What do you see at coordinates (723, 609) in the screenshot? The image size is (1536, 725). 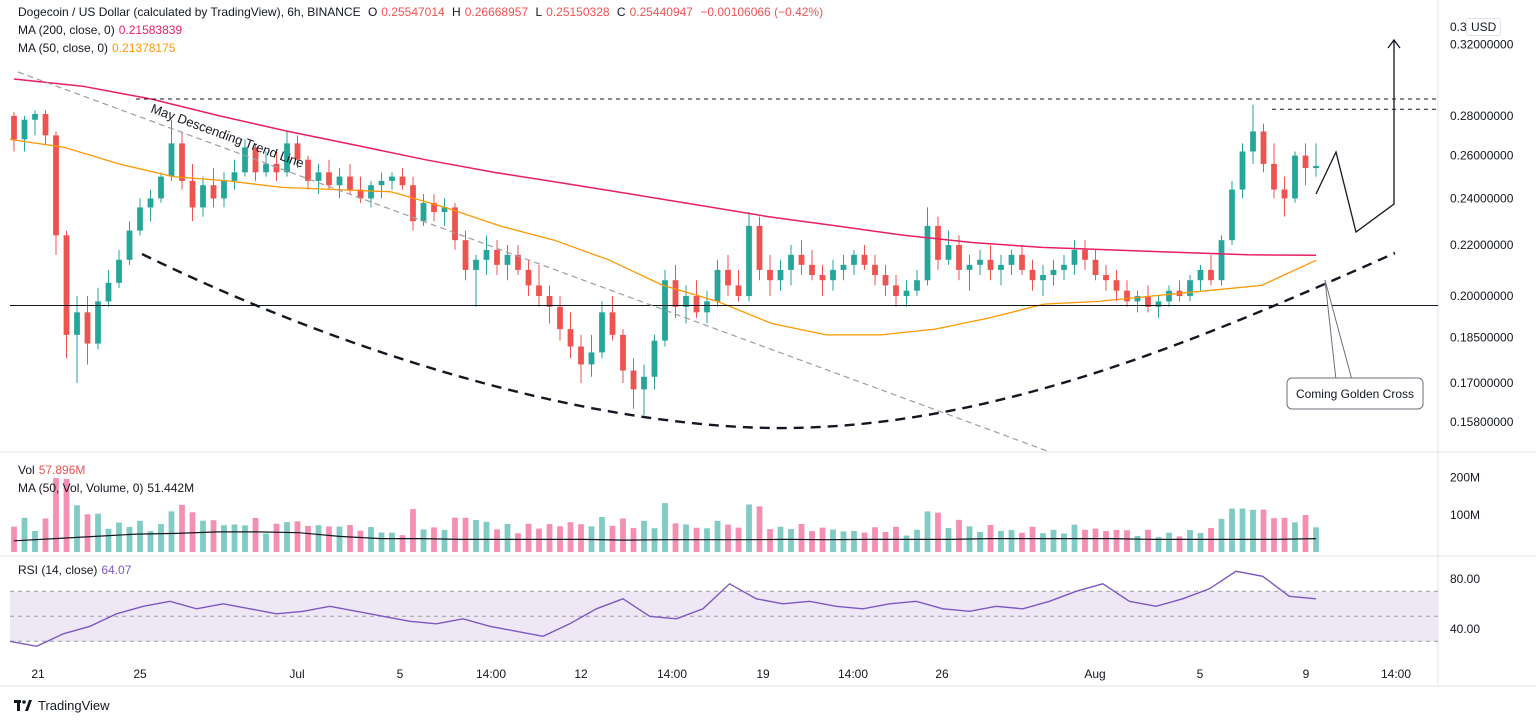 I see `rsi-pane` at bounding box center [723, 609].